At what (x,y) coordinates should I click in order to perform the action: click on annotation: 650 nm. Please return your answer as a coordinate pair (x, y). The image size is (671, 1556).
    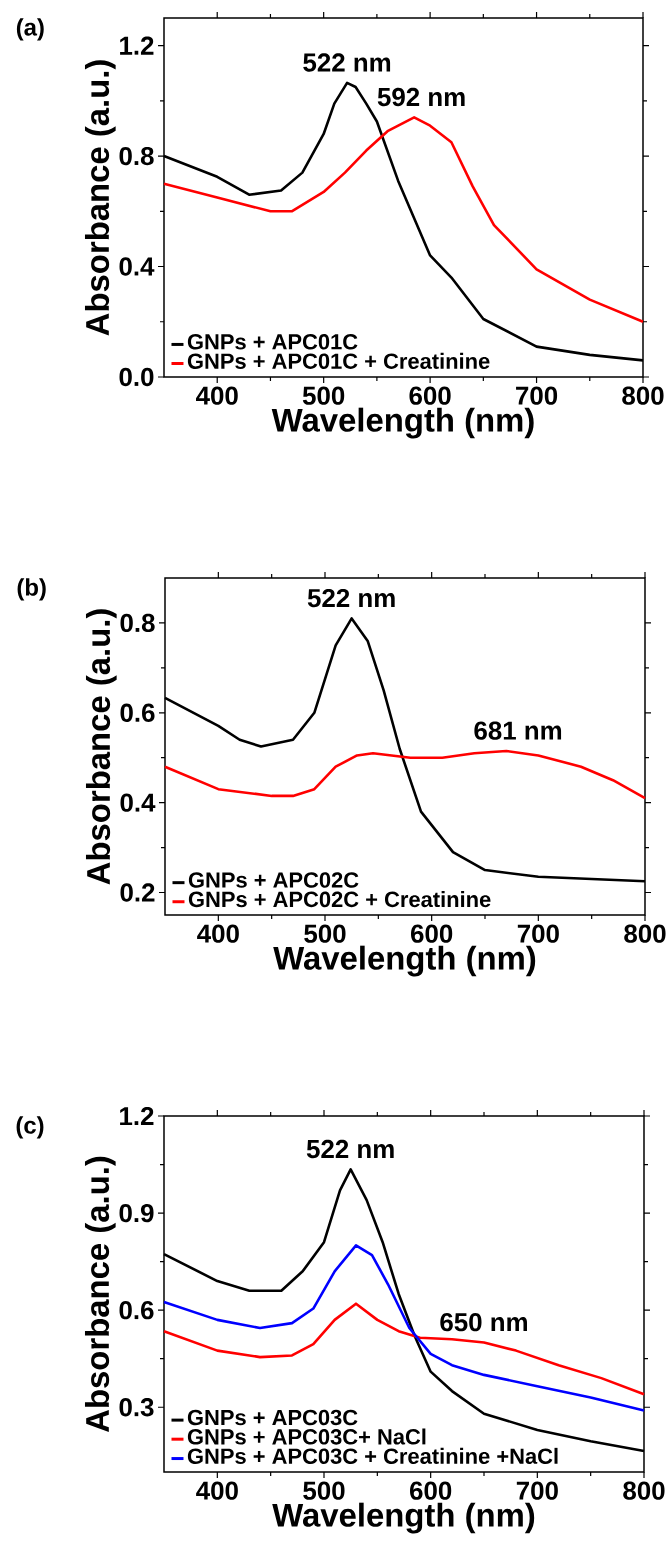
    Looking at the image, I should click on (483, 1322).